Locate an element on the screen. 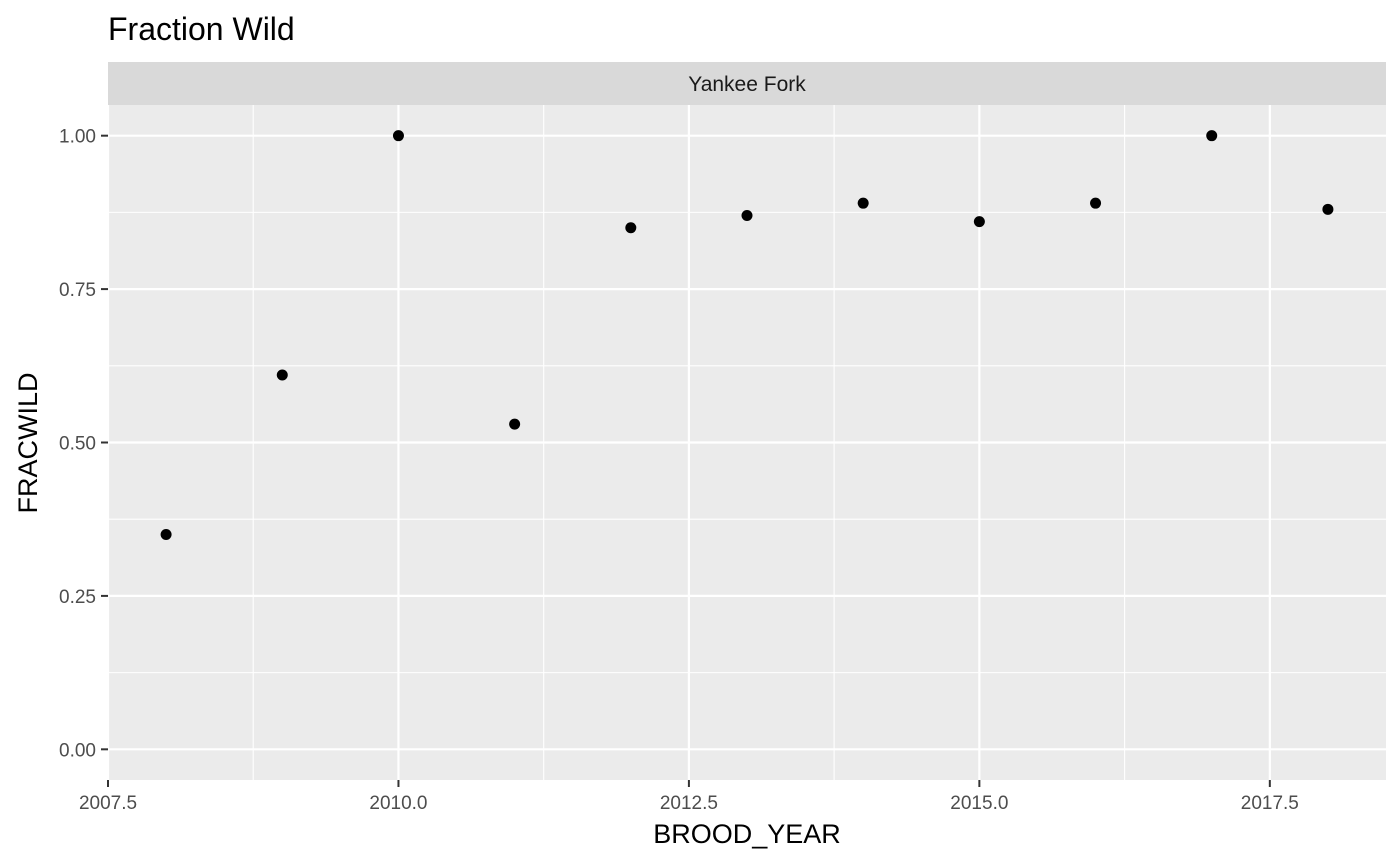 Image resolution: width=1400 pixels, height=865 pixels. x-tick-label: 2015.0 is located at coordinates (979, 803).